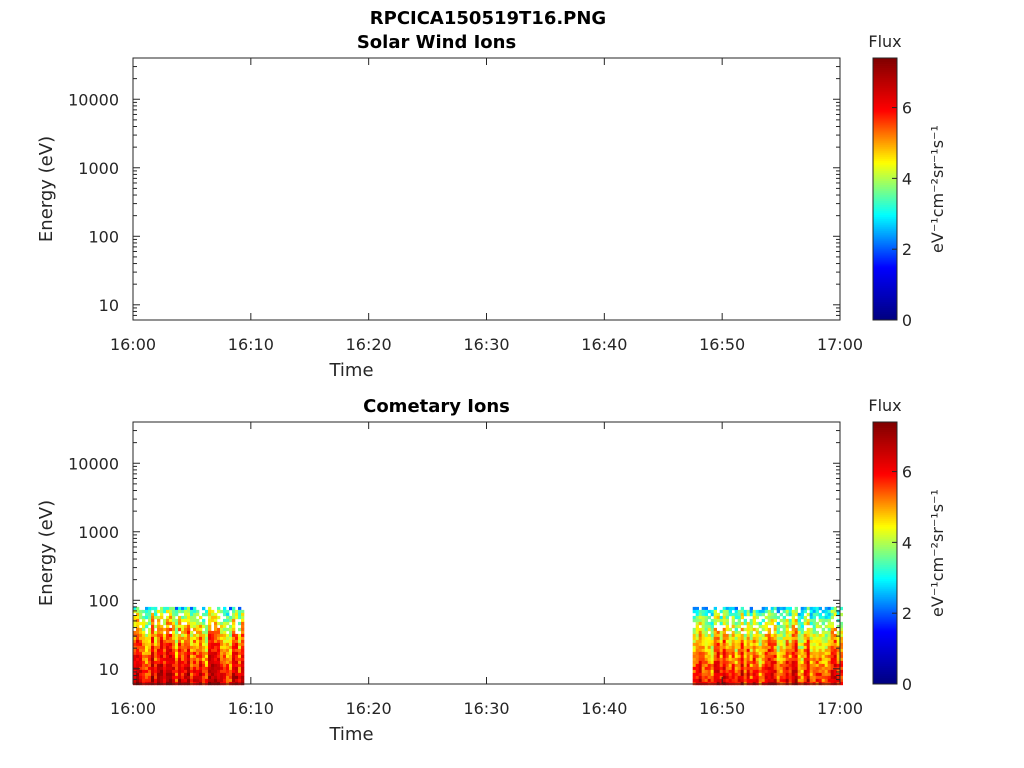  Describe the element at coordinates (93, 99) in the screenshot. I see `y-tick-label: 10000` at that location.